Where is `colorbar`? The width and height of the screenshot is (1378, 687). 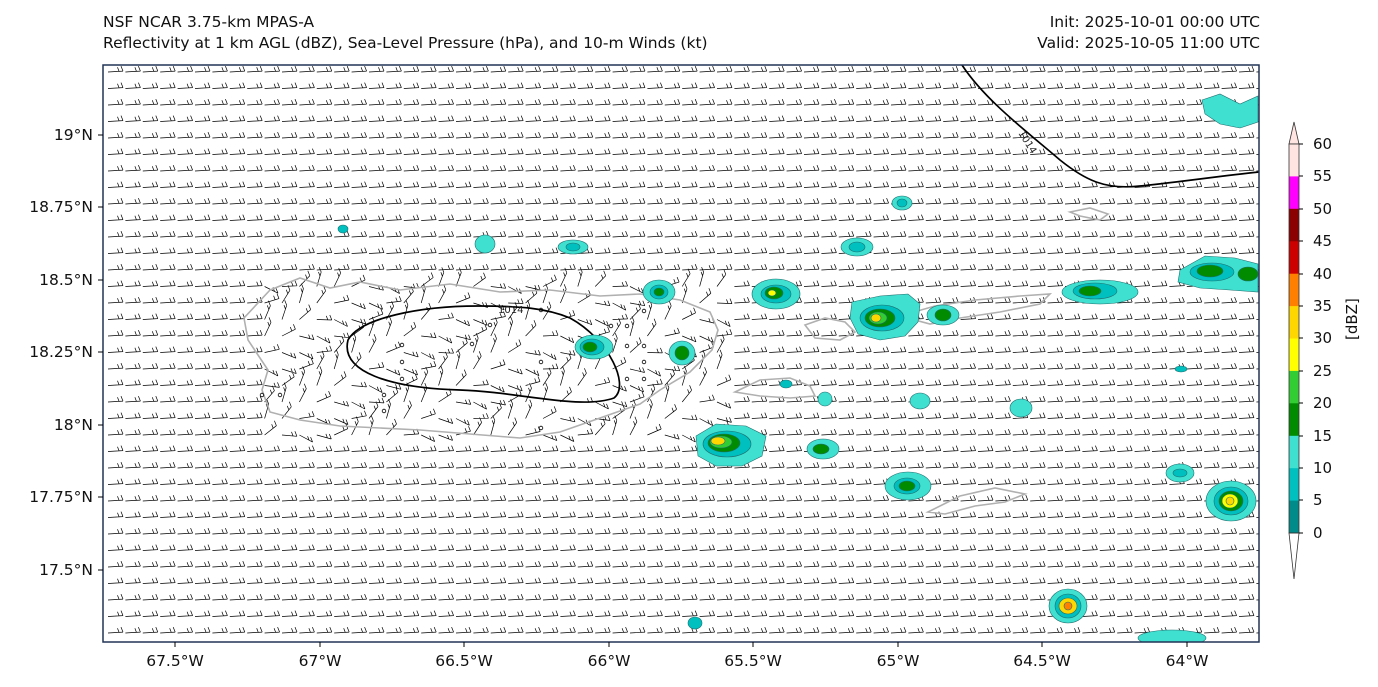 colorbar is located at coordinates (1295, 350).